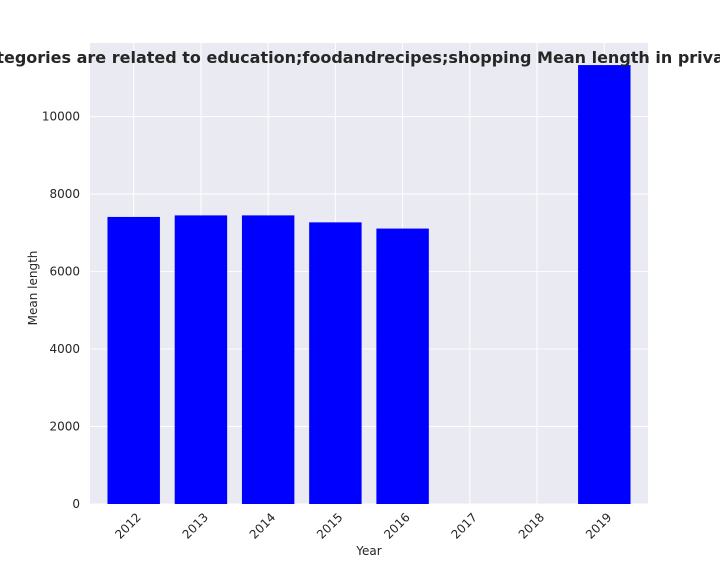  Describe the element at coordinates (262, 525) in the screenshot. I see `x-tick-label: 2014` at that location.